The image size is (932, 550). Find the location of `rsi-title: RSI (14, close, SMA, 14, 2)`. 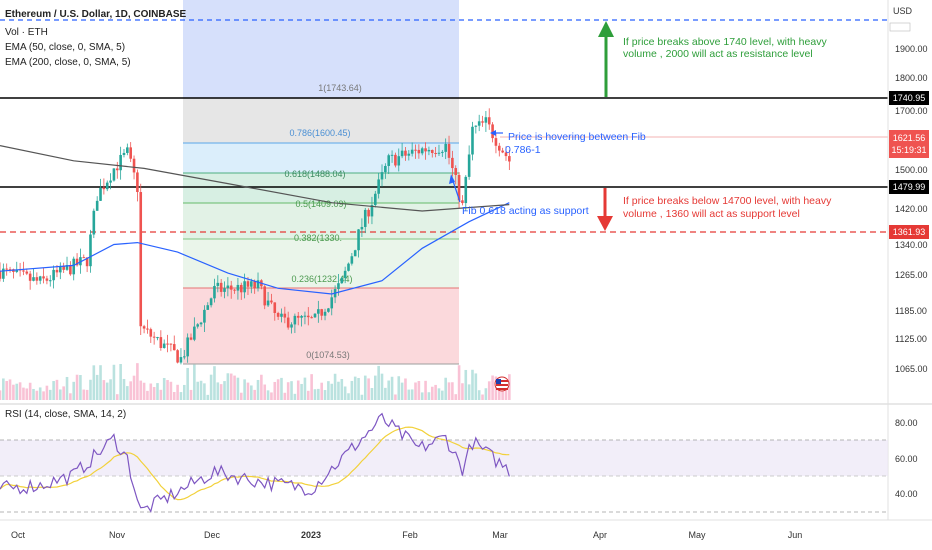

rsi-title: RSI (14, close, SMA, 14, 2) is located at coordinates (65, 414).